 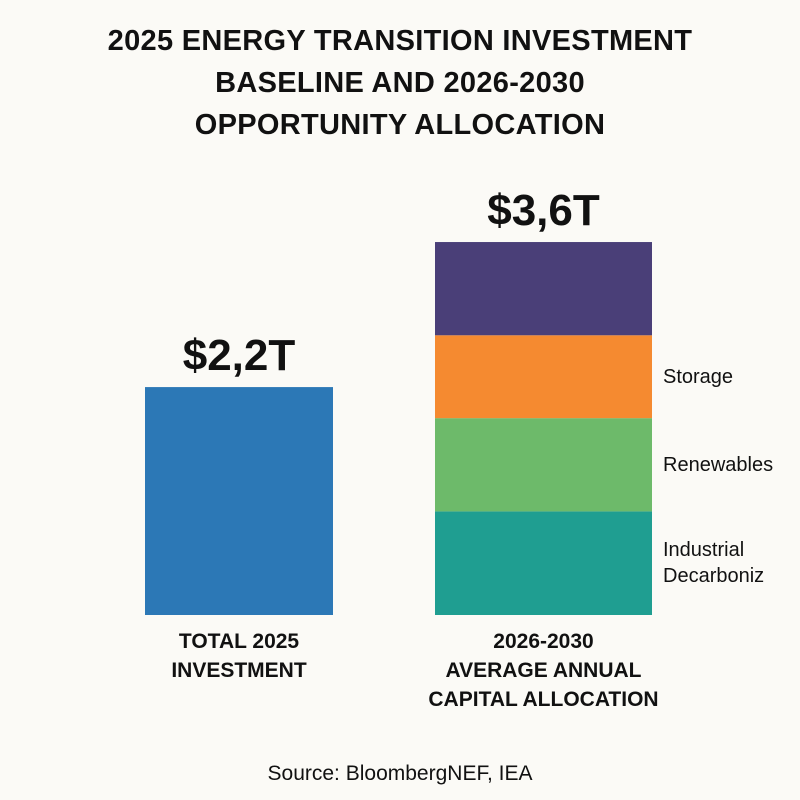 I want to click on total-label: $2,2T, so click(x=239, y=356).